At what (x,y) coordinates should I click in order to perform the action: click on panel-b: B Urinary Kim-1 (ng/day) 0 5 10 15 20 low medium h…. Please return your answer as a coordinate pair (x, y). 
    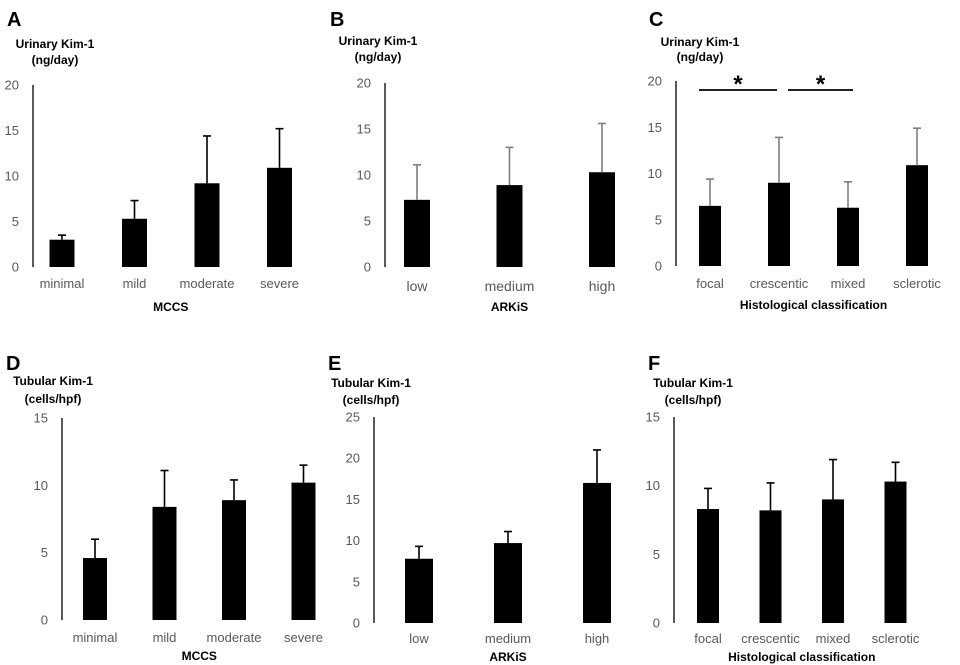
    Looking at the image, I should click on (472, 161).